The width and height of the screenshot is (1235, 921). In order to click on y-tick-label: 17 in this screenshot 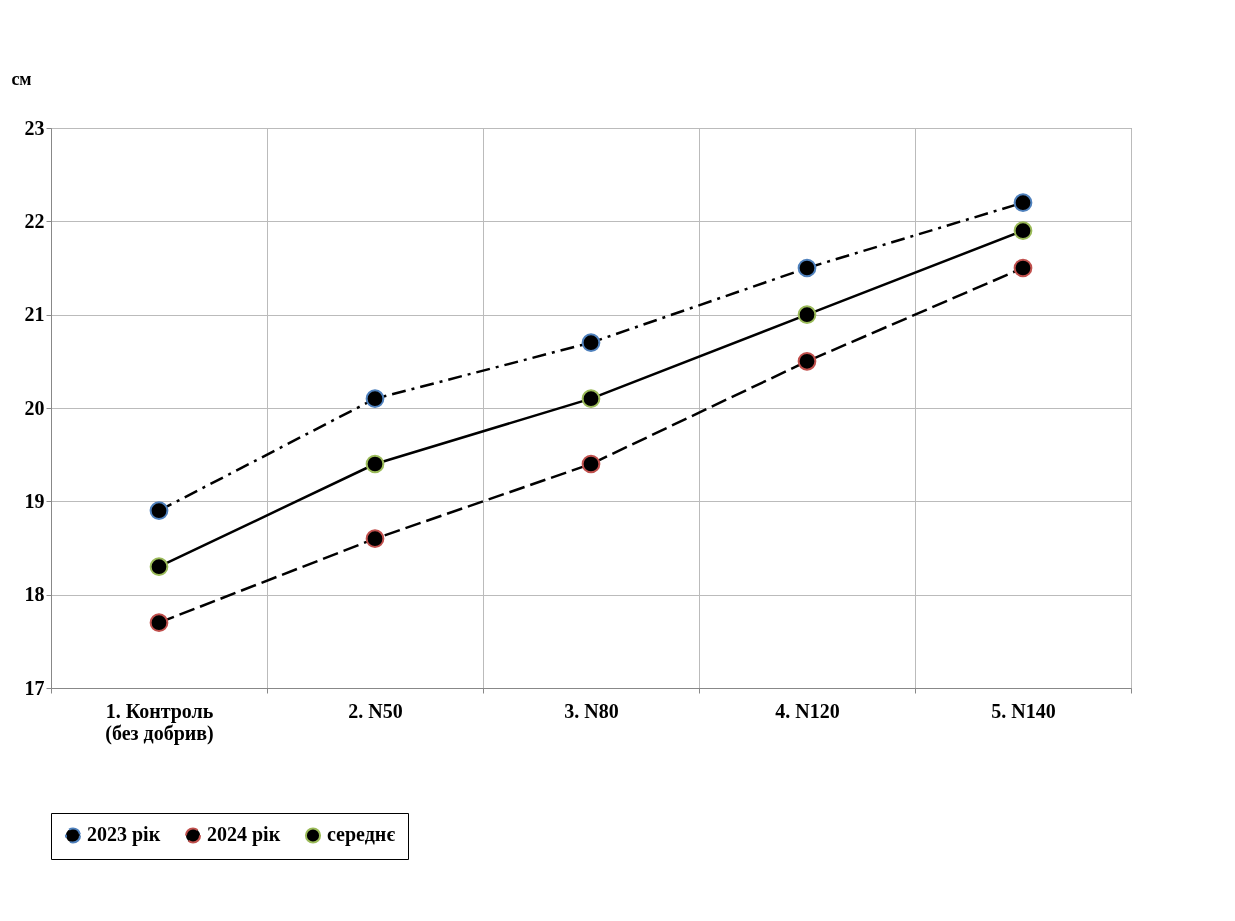, I will do `click(34, 687)`.